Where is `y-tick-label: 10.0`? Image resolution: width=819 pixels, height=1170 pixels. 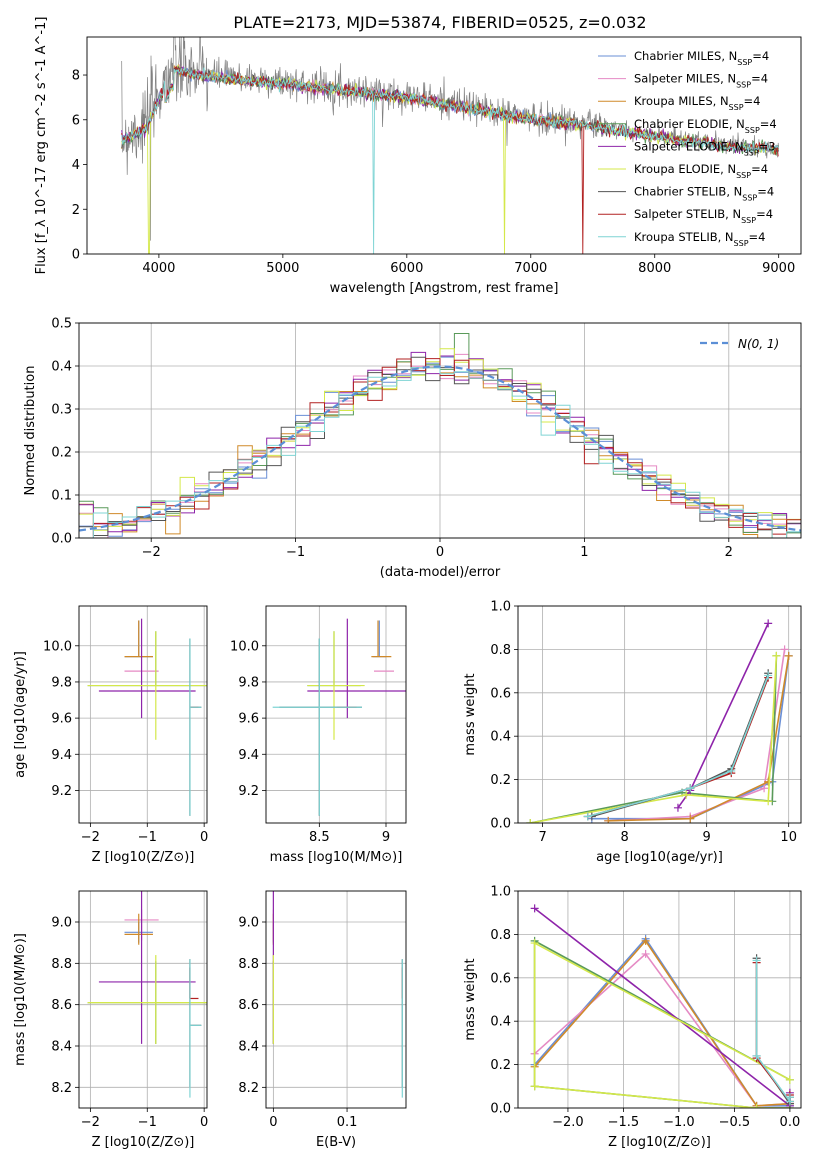 y-tick-label: 10.0 is located at coordinates (57, 646).